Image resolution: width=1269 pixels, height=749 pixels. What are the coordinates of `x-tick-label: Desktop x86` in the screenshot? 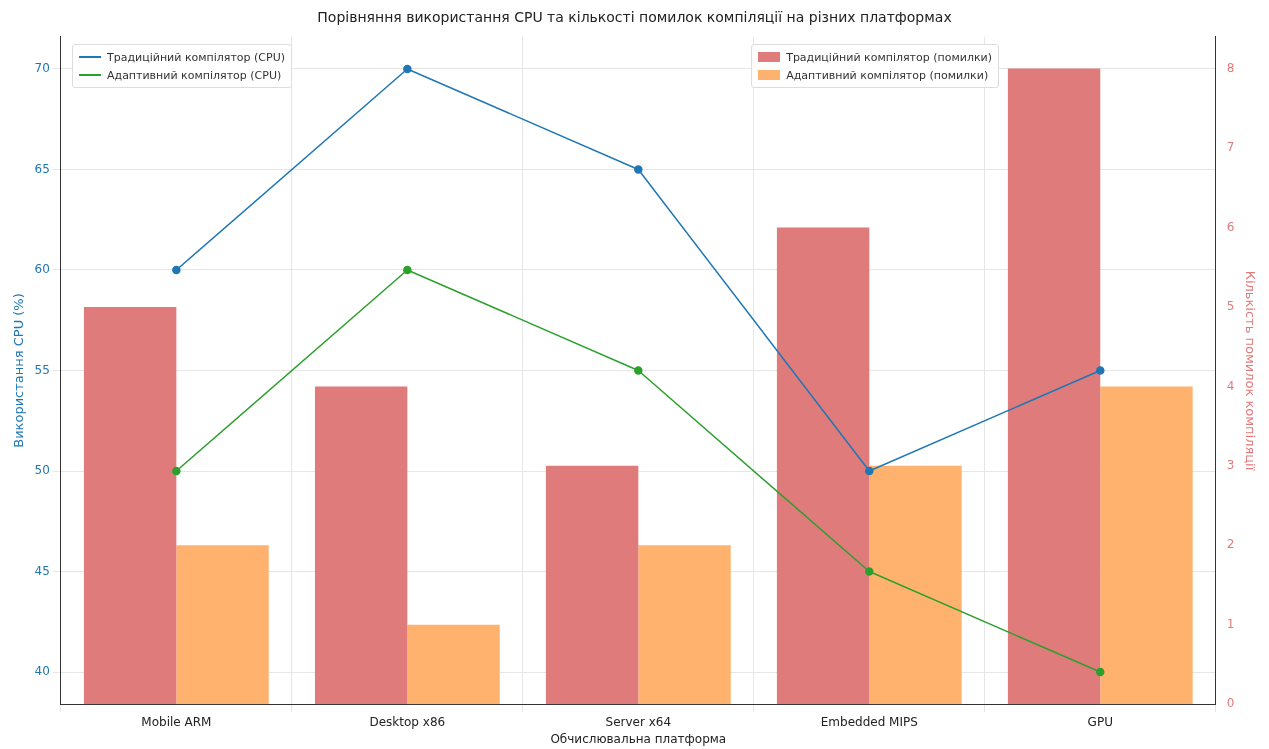 It's located at (407, 721).